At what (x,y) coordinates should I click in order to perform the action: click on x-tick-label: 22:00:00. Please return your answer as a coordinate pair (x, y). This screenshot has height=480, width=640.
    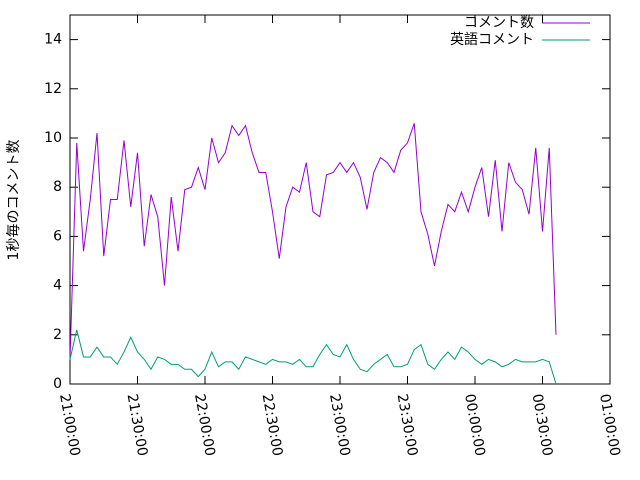
    Looking at the image, I should click on (204, 425).